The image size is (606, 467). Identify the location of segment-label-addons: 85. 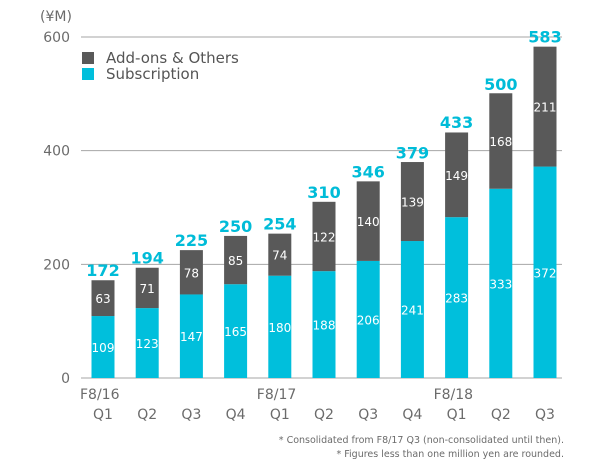
(235, 261).